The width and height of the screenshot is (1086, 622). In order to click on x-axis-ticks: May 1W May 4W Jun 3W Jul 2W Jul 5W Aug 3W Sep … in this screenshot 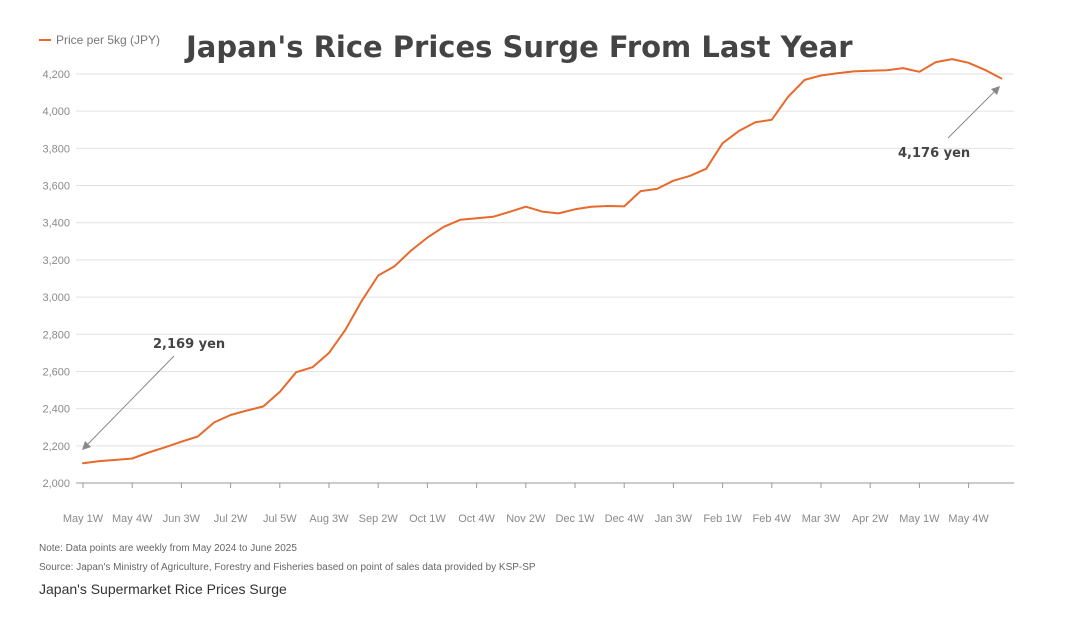, I will do `click(526, 504)`.